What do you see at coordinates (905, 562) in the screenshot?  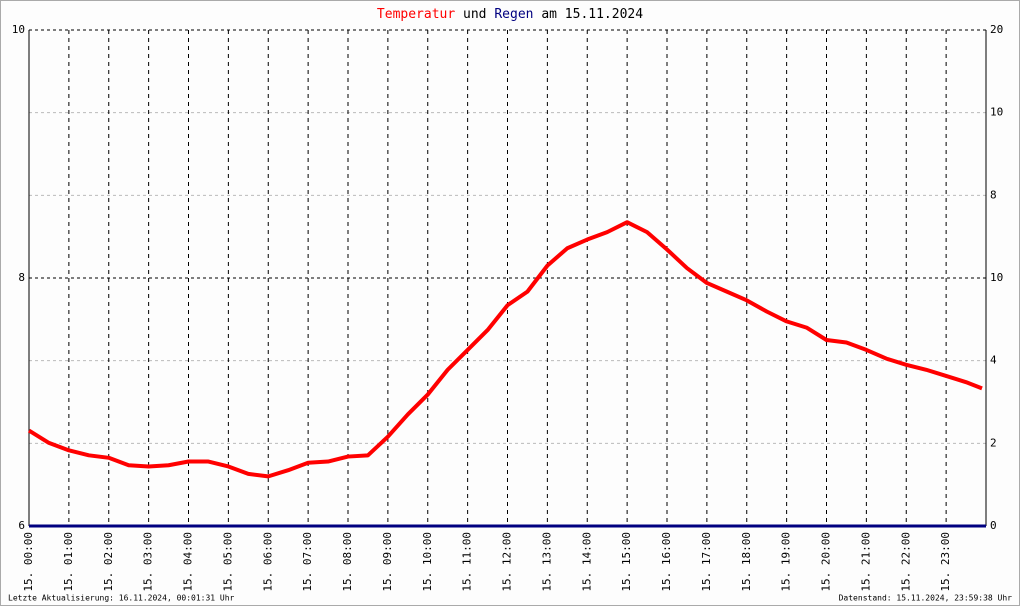 I see `x-tick-label: 15. 22:00` at bounding box center [905, 562].